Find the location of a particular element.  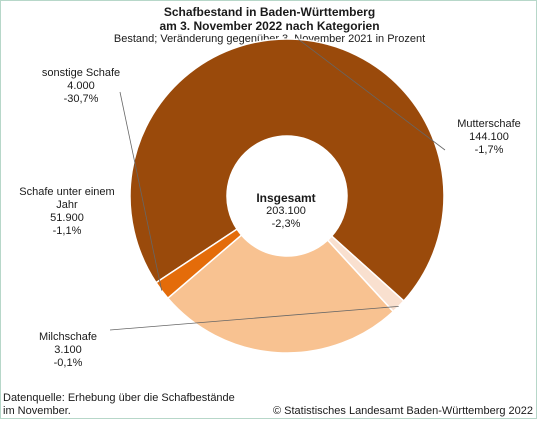

label-sonstige-schafe: sonstige Schafe 4.000 -30,7% is located at coordinates (81, 86).